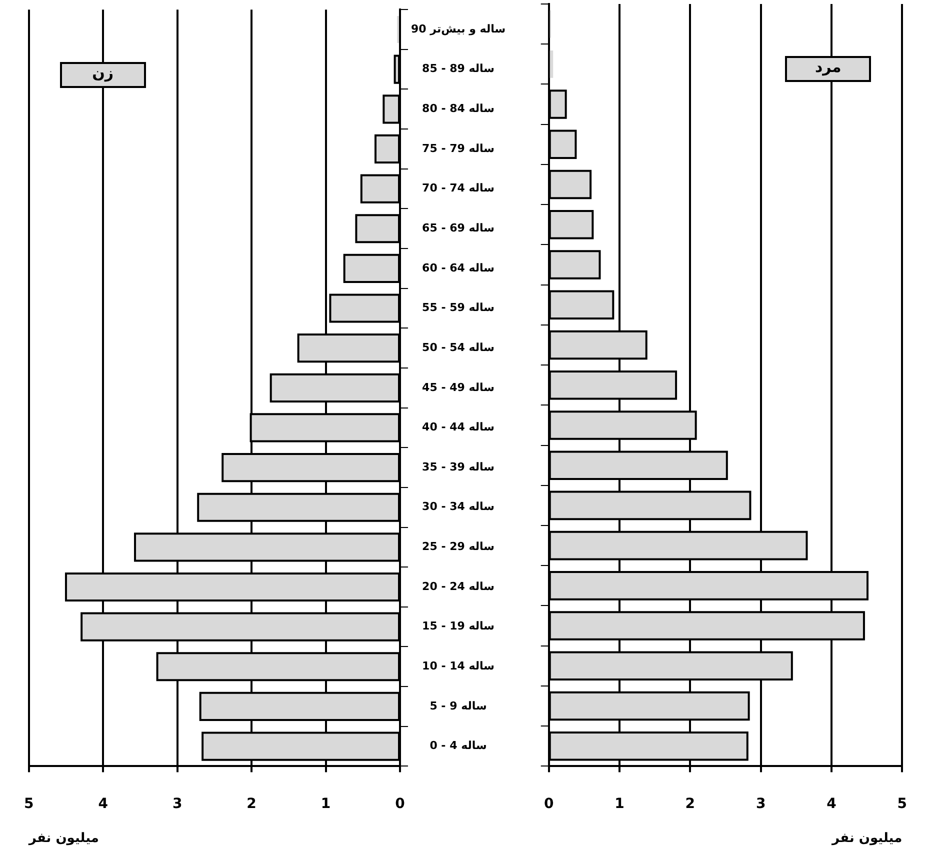 The width and height of the screenshot is (931, 853). What do you see at coordinates (458, 745) in the screenshot?
I see `y-tick-label: 0 - 4 ساله` at bounding box center [458, 745].